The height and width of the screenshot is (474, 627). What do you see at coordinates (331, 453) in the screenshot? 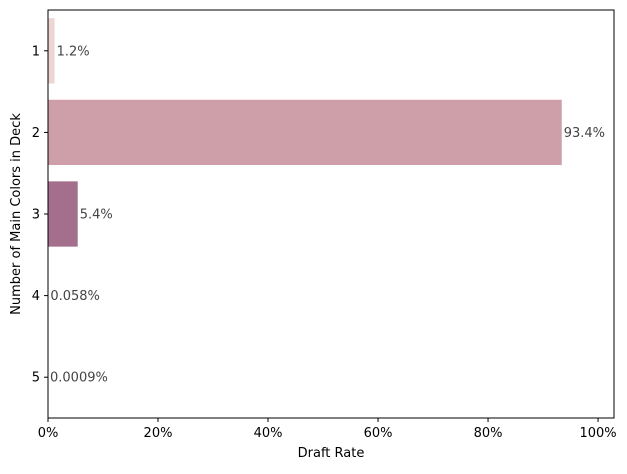
I see `x-axis-label: Draft Rate` at bounding box center [331, 453].